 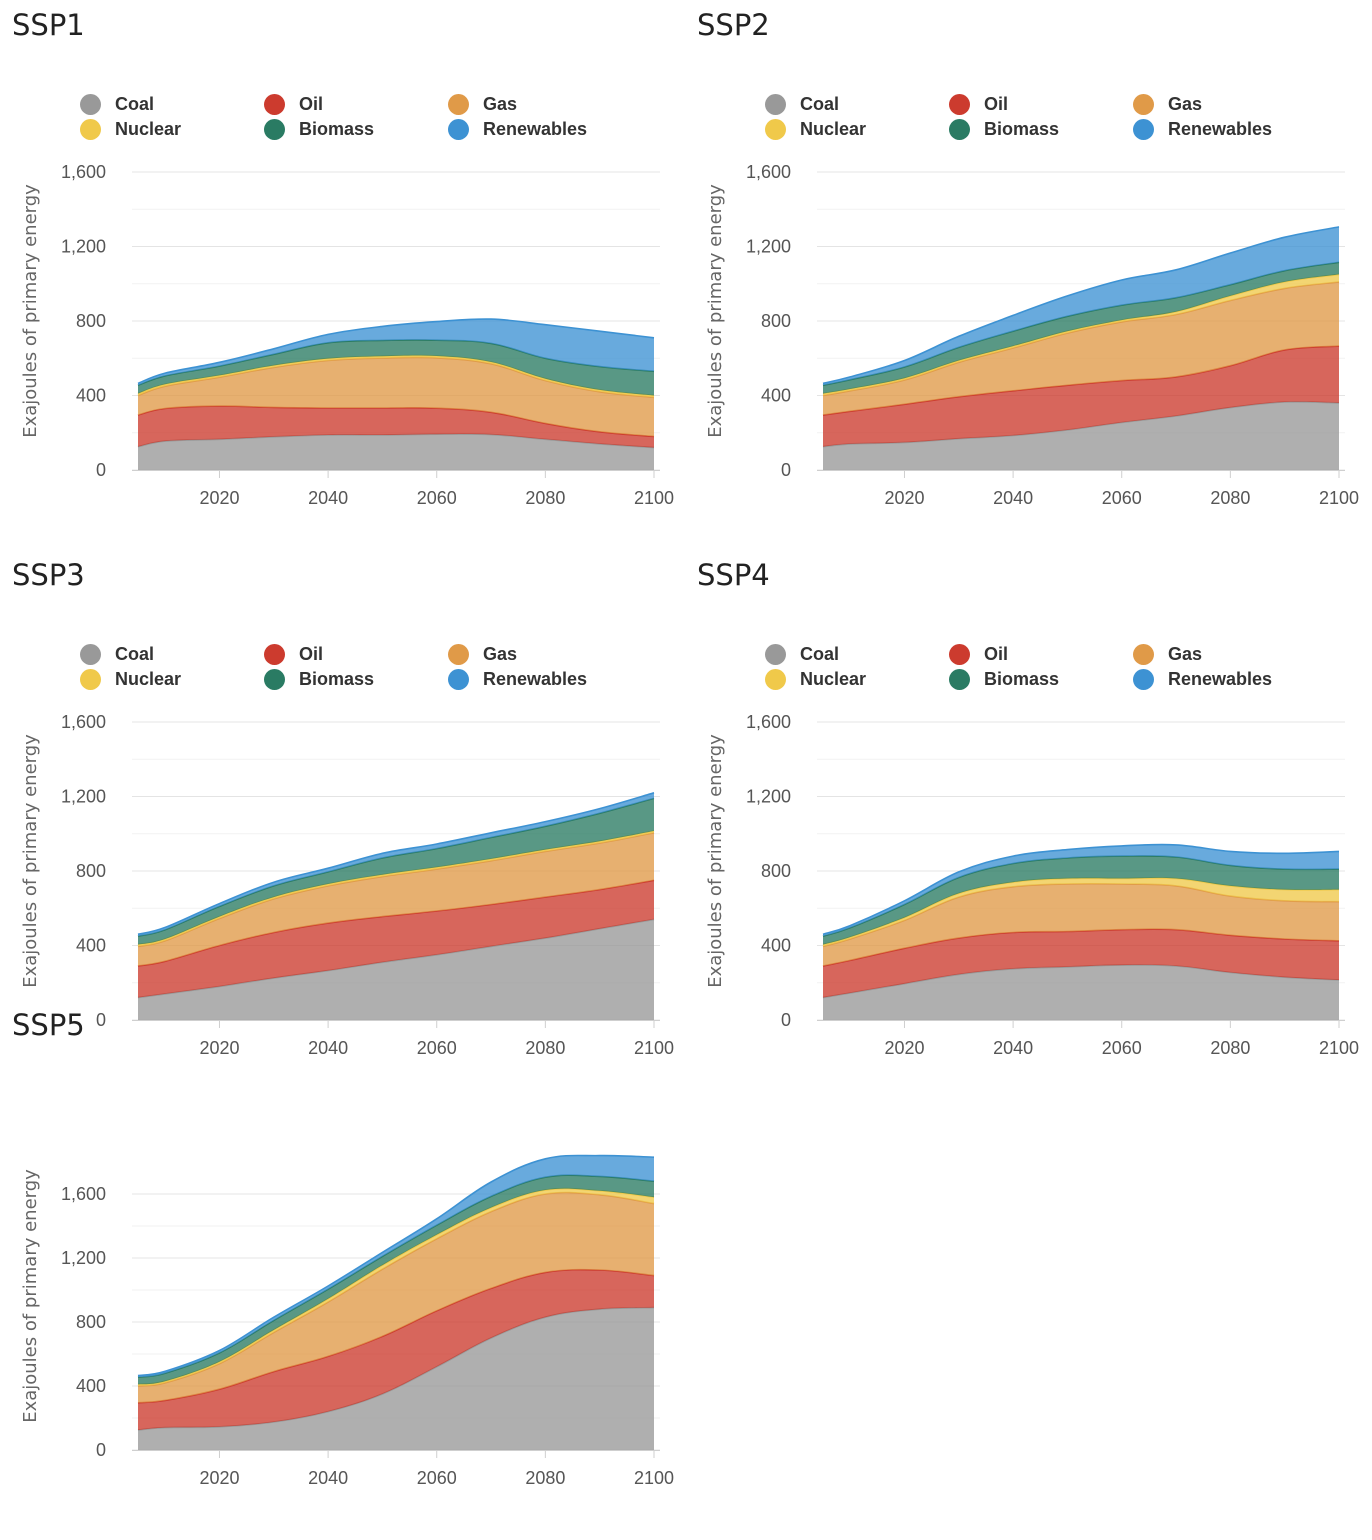 I want to click on y-tick-label: 0, so click(x=101, y=470).